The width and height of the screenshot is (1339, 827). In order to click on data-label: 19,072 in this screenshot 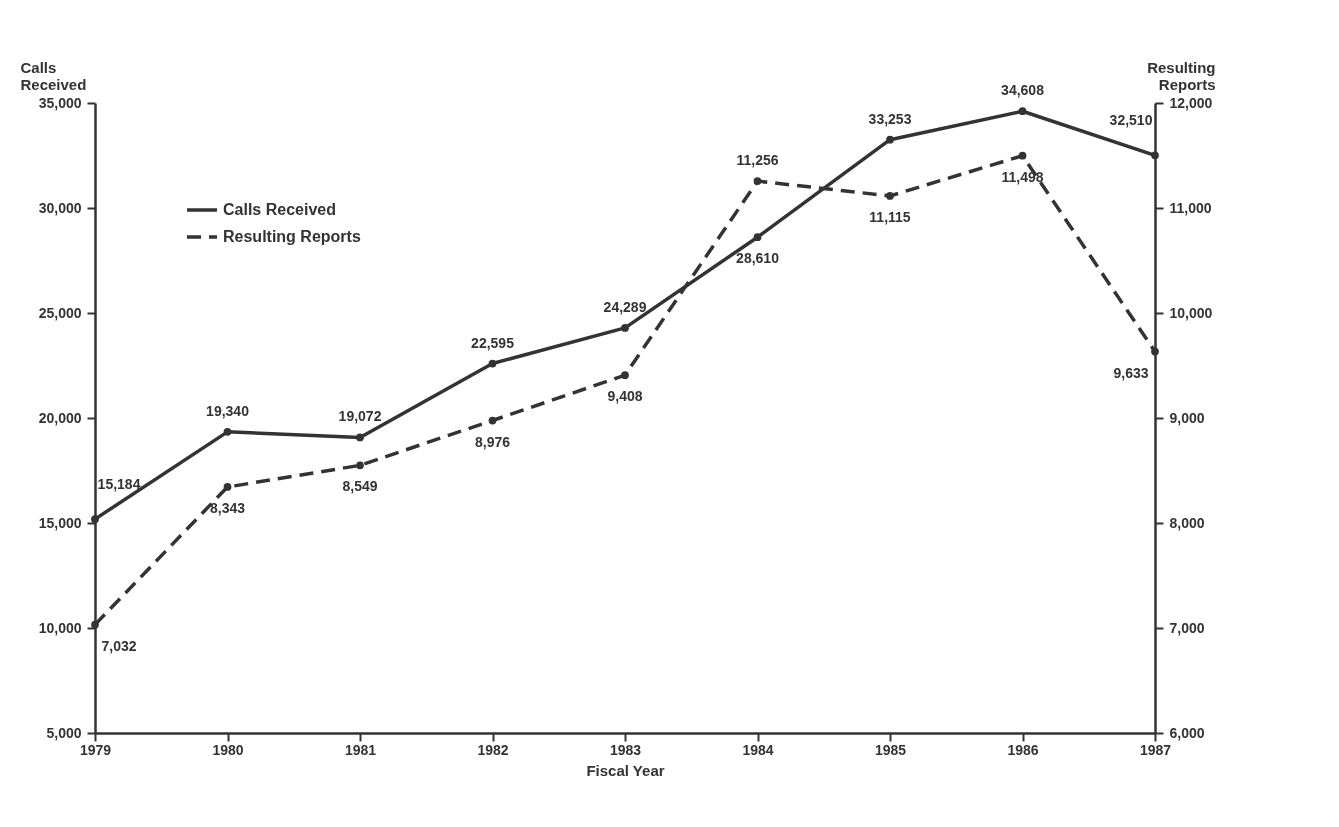, I will do `click(360, 416)`.